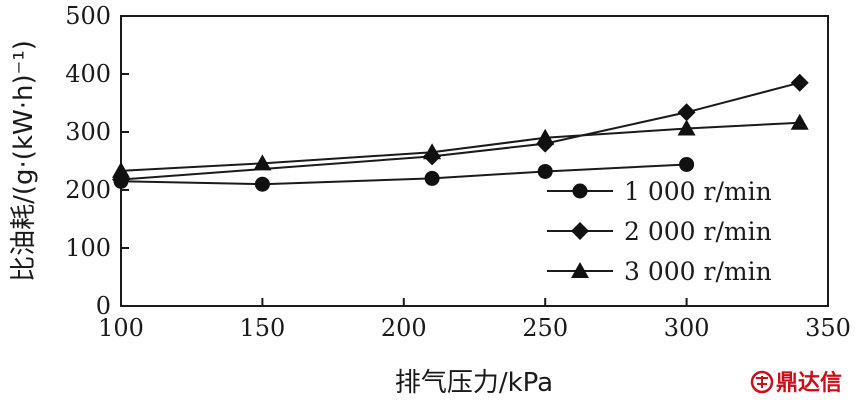 This screenshot has height=404, width=855. Describe the element at coordinates (88, 248) in the screenshot. I see `y-tick-label: 100` at that location.